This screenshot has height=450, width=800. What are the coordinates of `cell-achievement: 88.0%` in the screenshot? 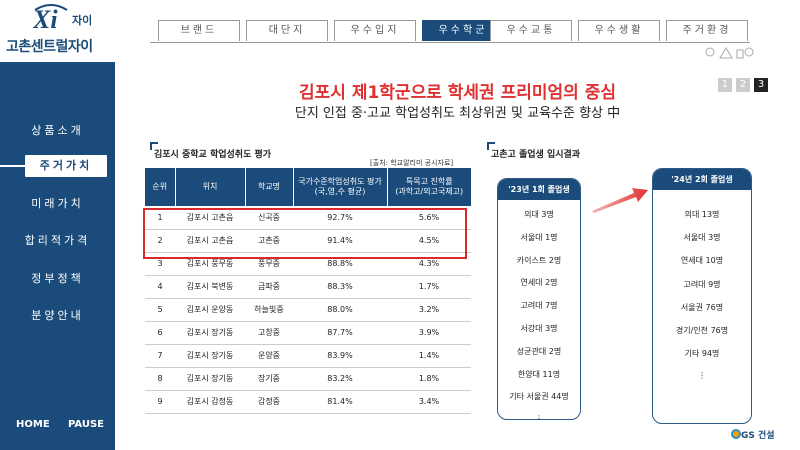 It's located at (340, 310).